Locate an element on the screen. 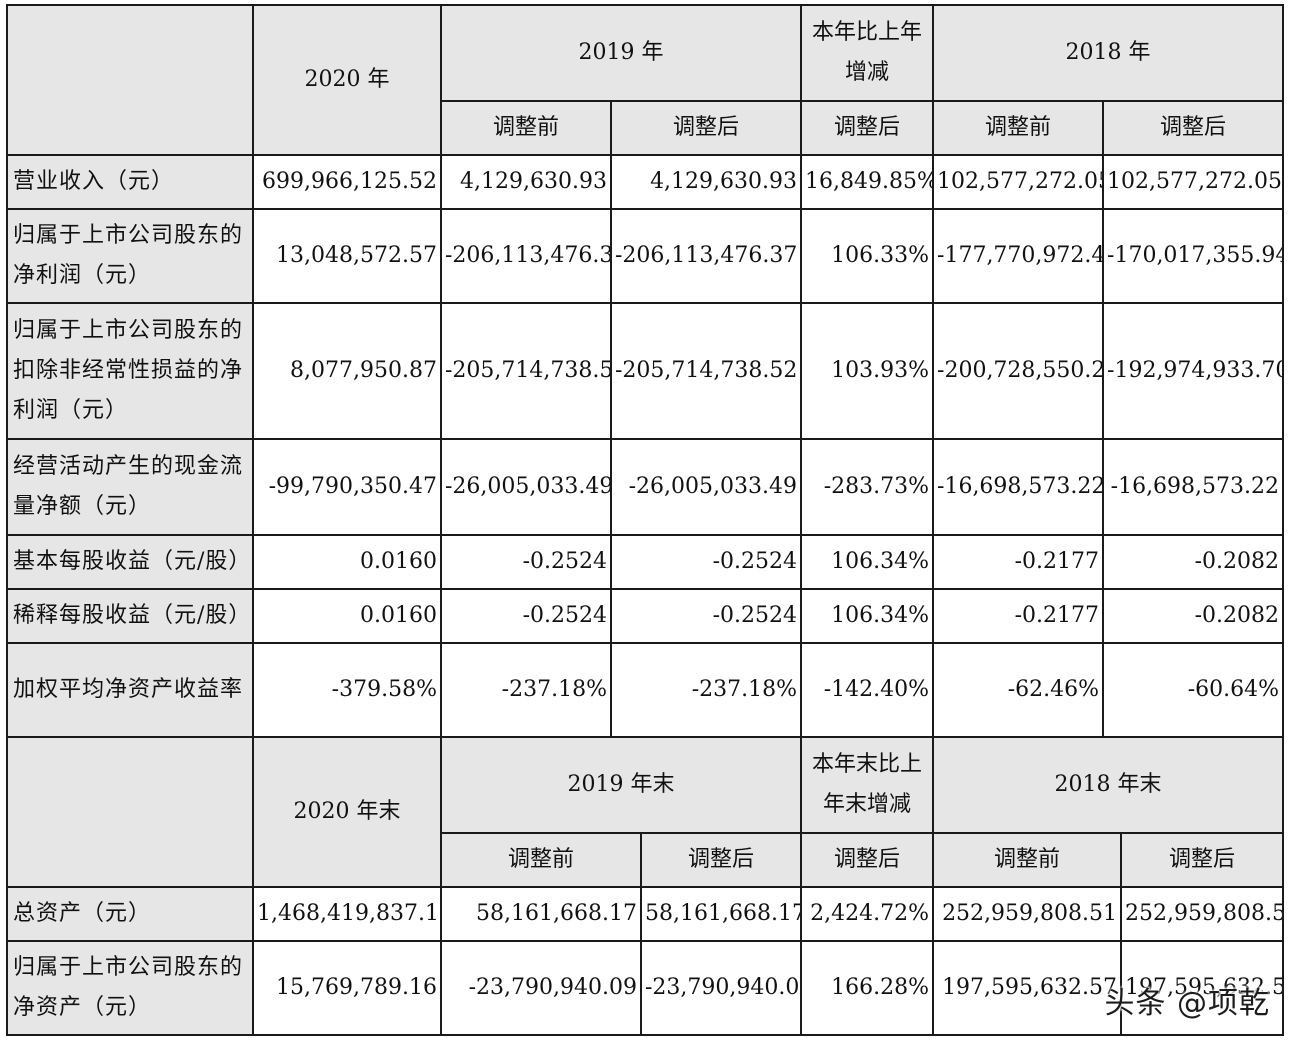  value-2019-after: 4,129,630.93 is located at coordinates (706, 182).